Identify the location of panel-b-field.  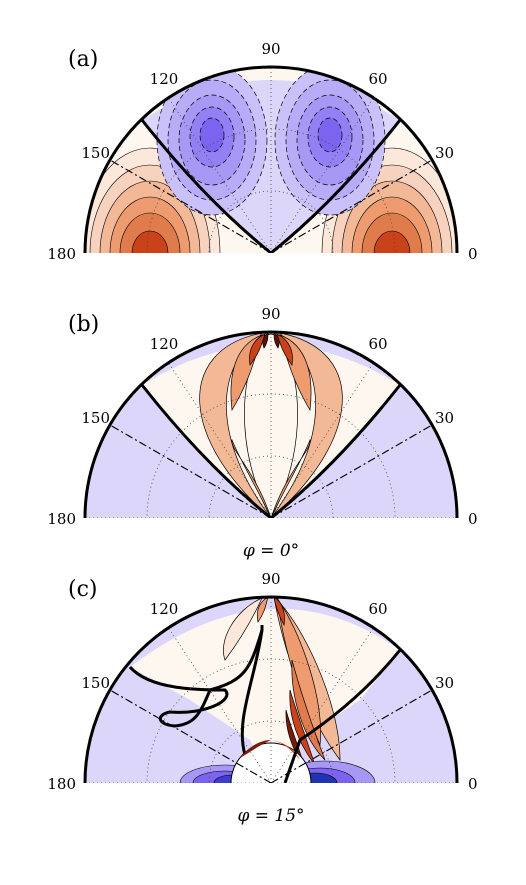
(271, 425).